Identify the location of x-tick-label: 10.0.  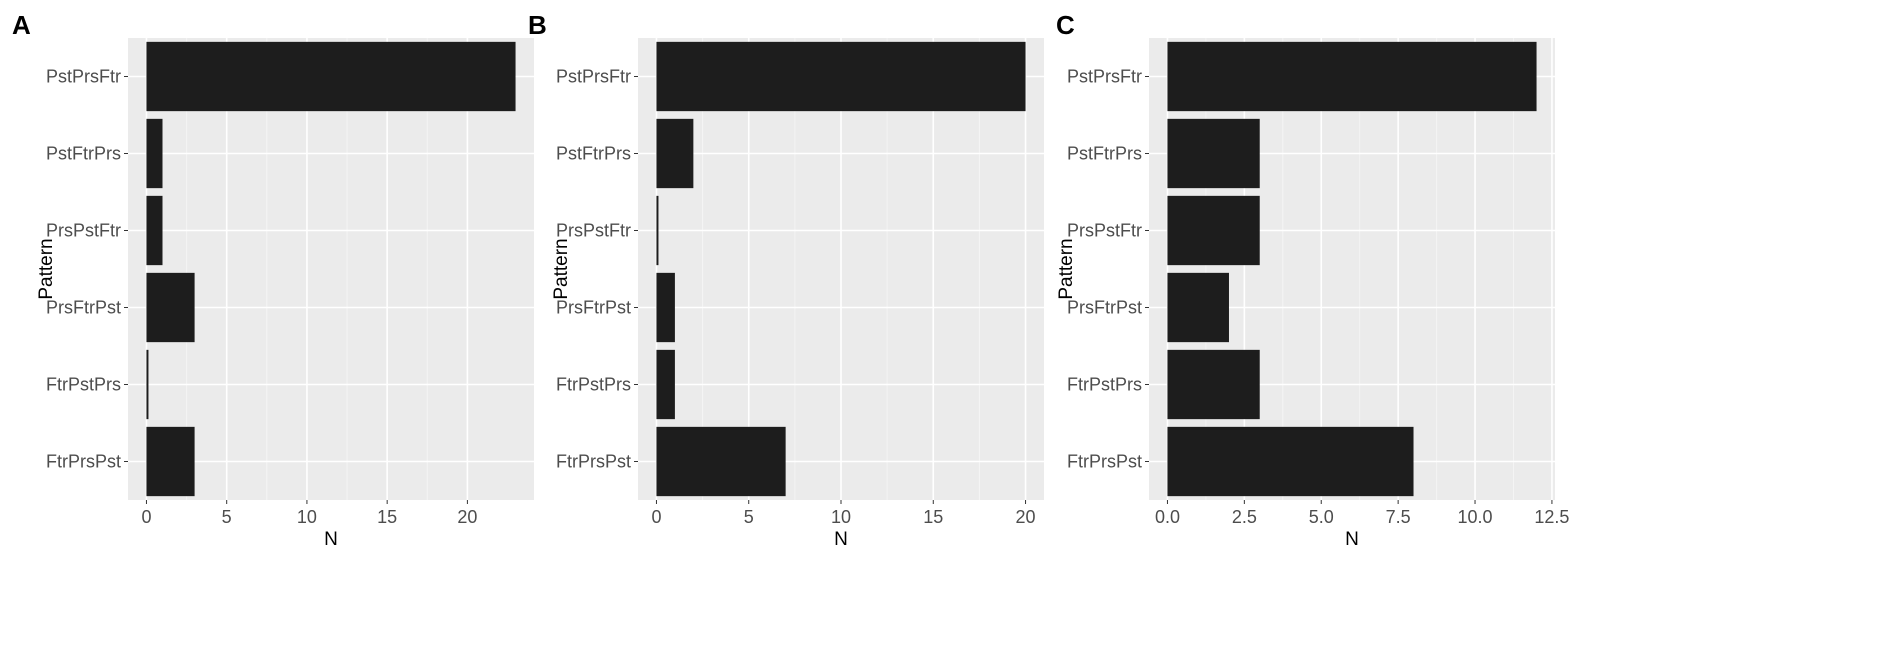
(1475, 517).